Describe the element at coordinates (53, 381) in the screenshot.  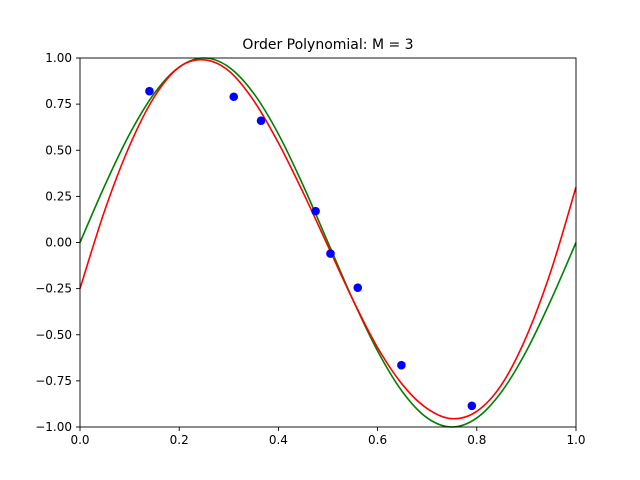
I see `y-tick-label: −0.75` at that location.